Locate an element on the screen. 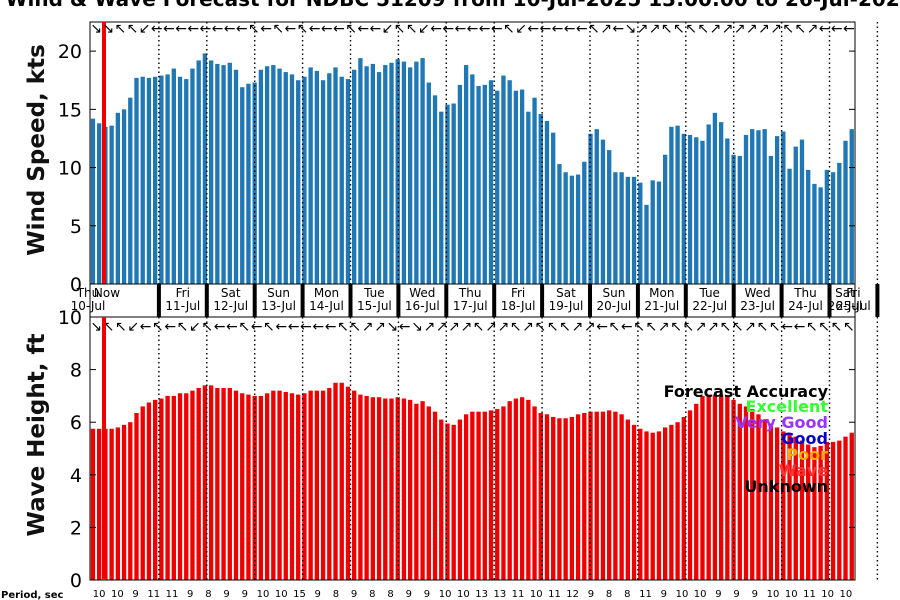  y-tick-label: 10 is located at coordinates (70, 169).